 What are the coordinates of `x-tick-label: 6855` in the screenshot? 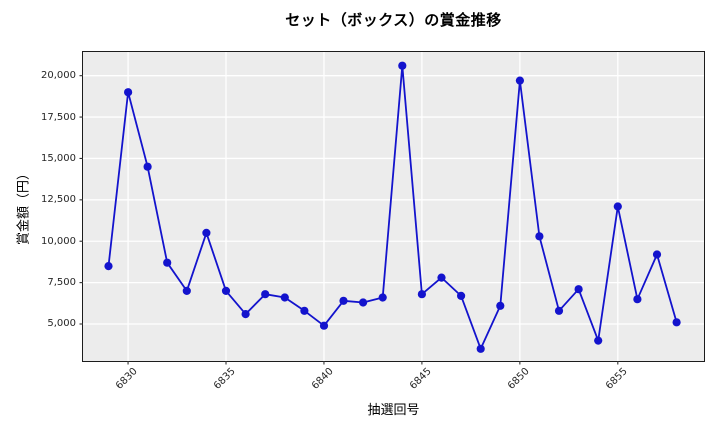 It's located at (616, 379).